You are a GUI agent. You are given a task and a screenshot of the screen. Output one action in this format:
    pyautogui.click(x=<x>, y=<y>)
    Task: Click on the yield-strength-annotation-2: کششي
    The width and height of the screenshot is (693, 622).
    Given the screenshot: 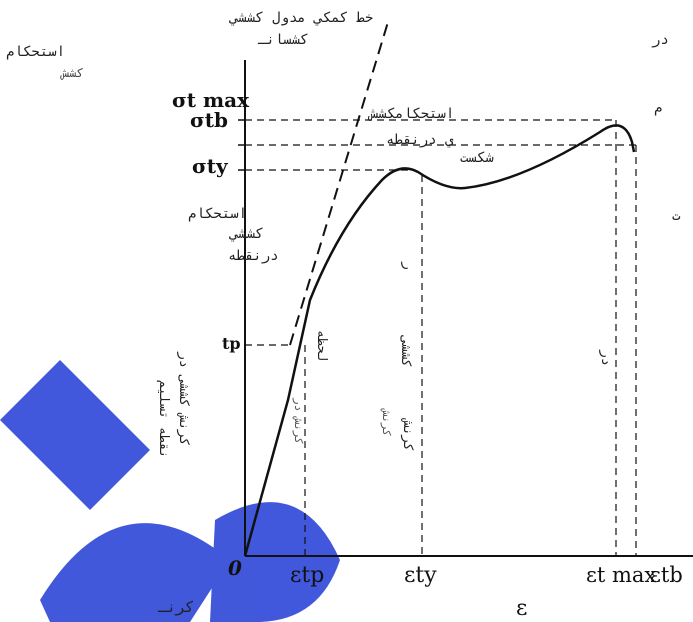 What is the action you would take?
    pyautogui.click(x=247, y=234)
    